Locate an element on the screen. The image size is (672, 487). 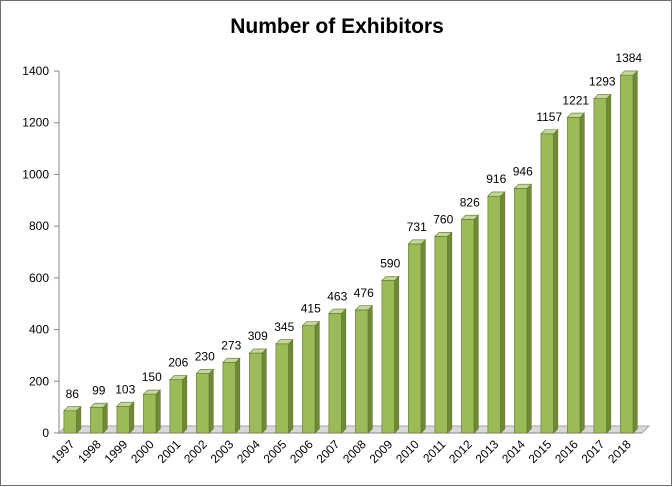
chart-title: Number of Exhibitors is located at coordinates (337, 26).